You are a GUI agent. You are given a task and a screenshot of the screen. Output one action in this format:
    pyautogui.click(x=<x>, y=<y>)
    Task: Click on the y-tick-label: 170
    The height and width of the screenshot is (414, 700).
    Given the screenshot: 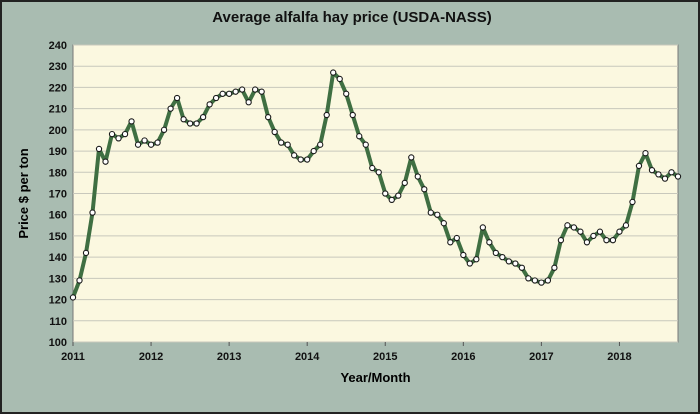 What is the action you would take?
    pyautogui.click(x=58, y=195)
    